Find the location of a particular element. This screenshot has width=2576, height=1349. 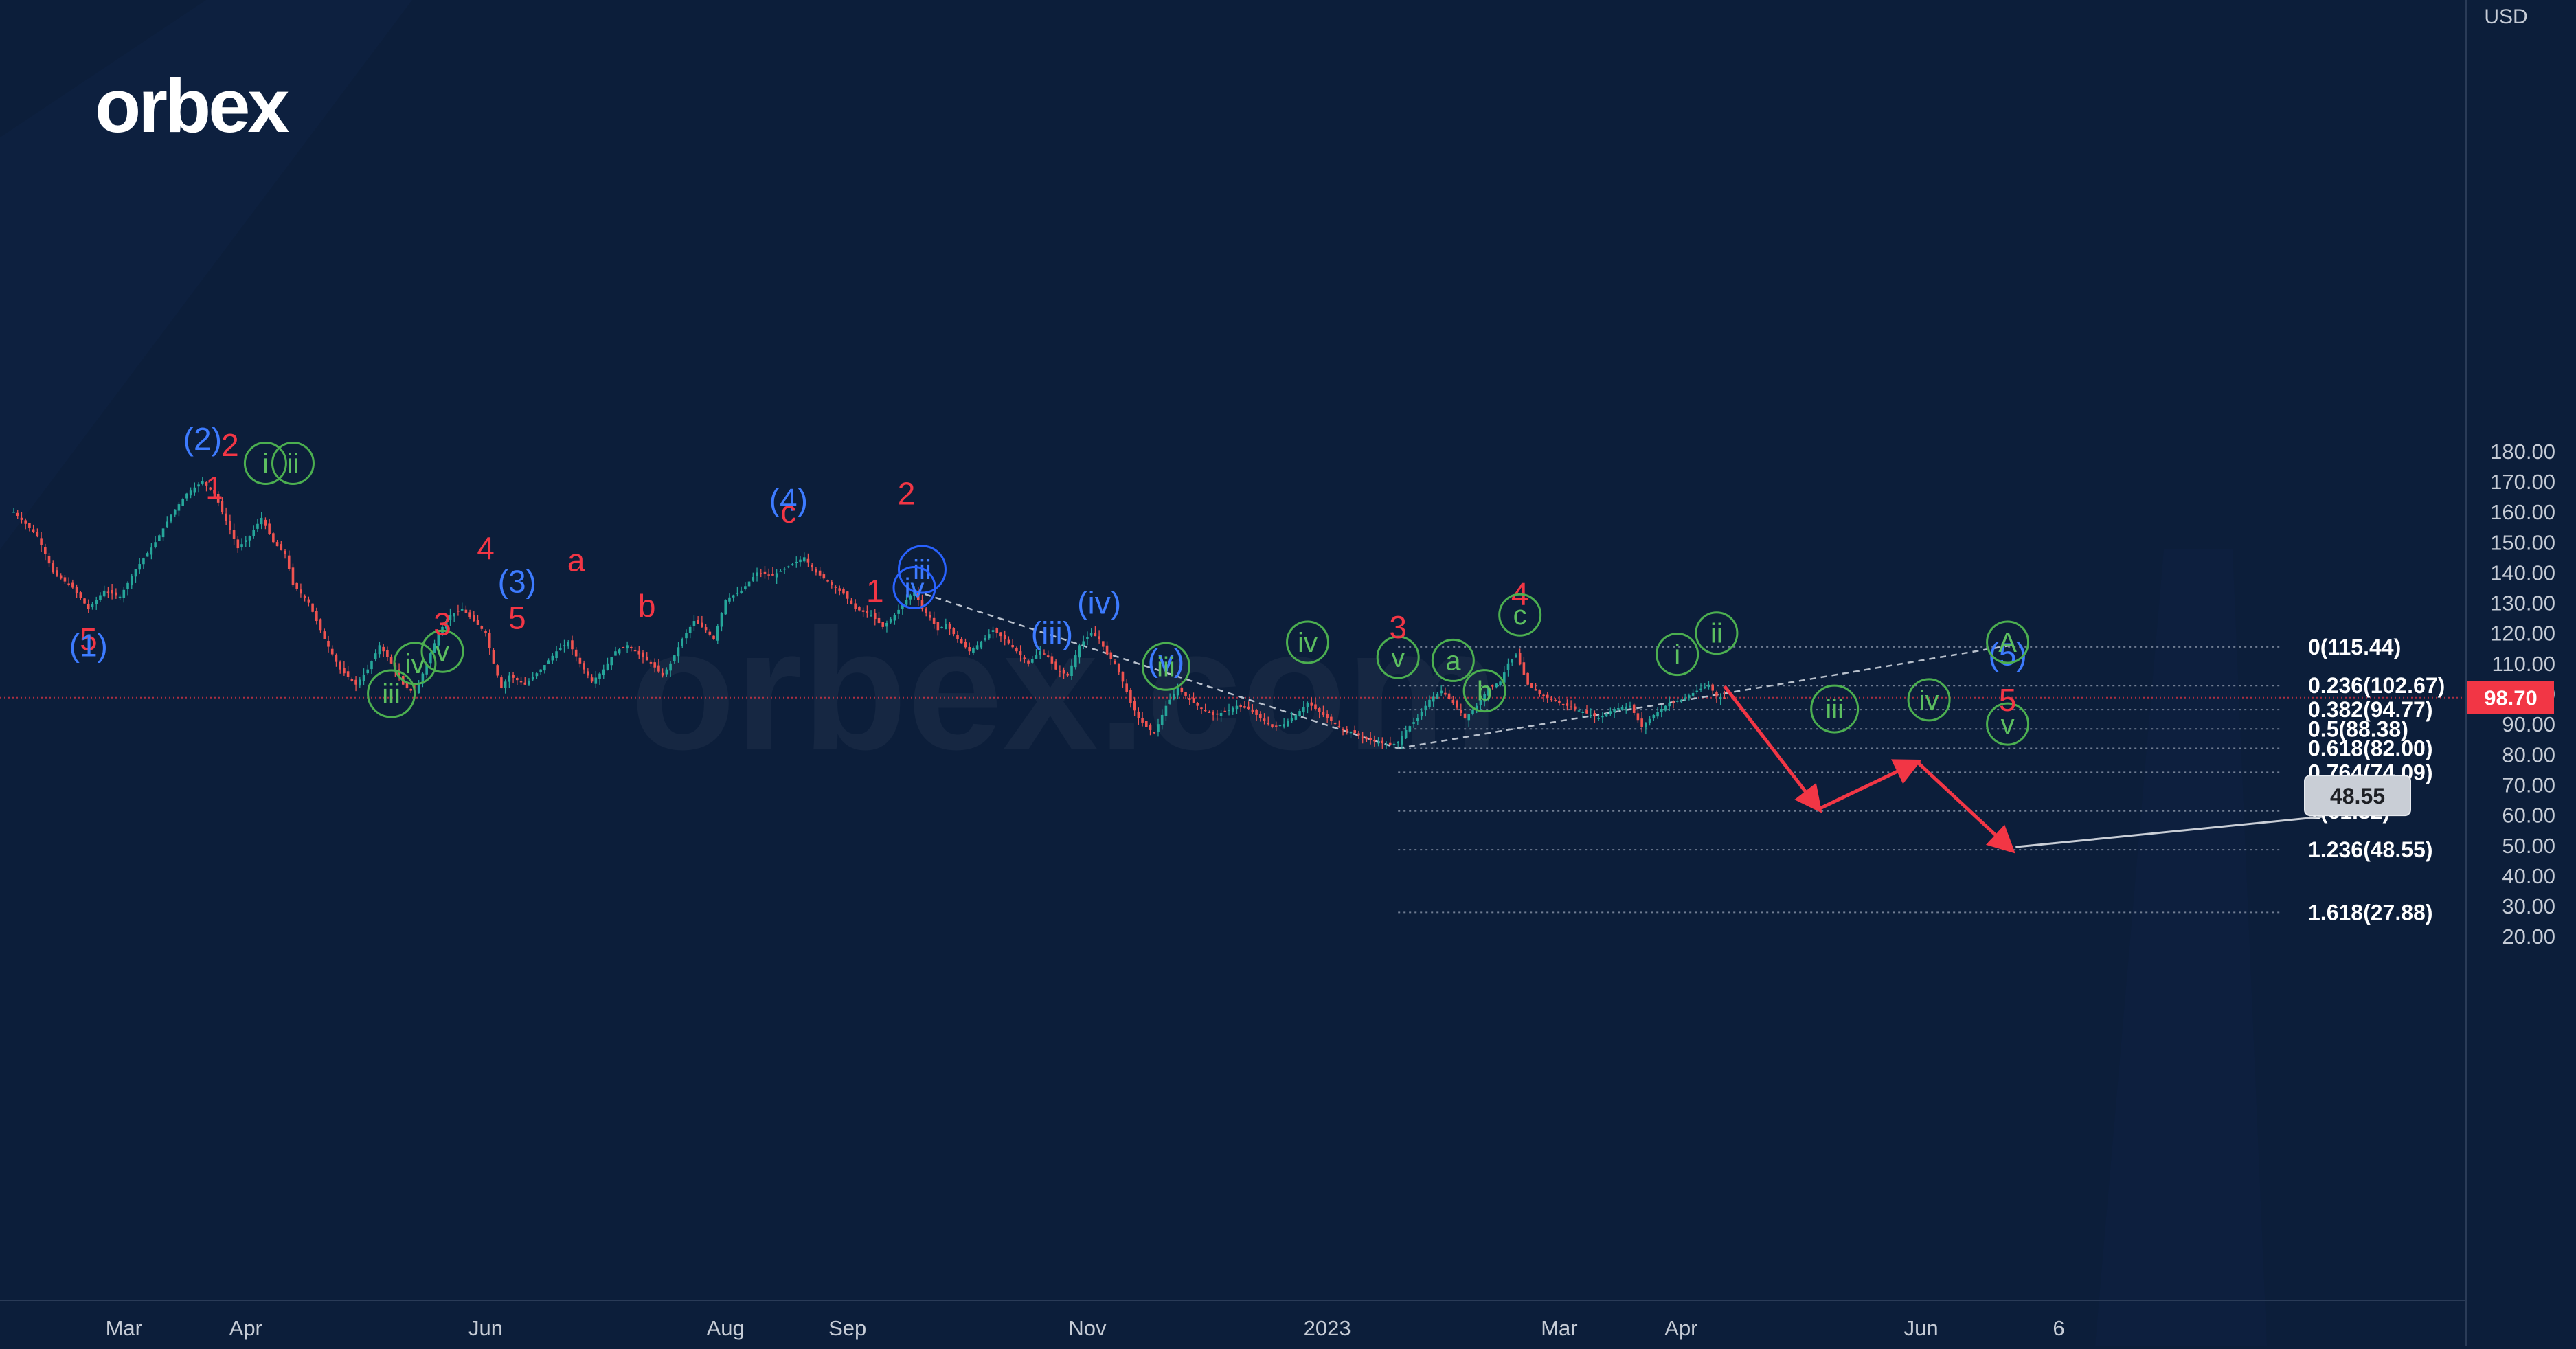

y-tick-label: 160.00 is located at coordinates (2522, 512).